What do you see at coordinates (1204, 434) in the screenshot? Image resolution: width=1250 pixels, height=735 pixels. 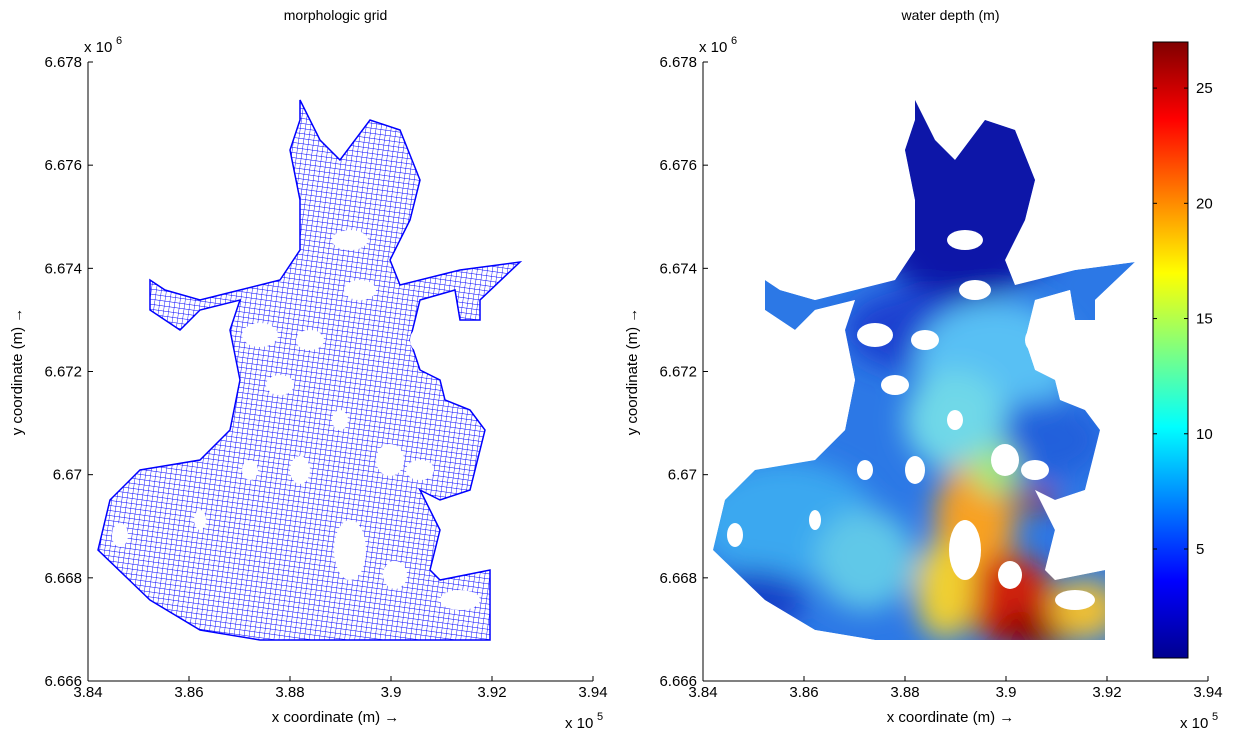 I see `colorbar-tick-label: 10` at bounding box center [1204, 434].